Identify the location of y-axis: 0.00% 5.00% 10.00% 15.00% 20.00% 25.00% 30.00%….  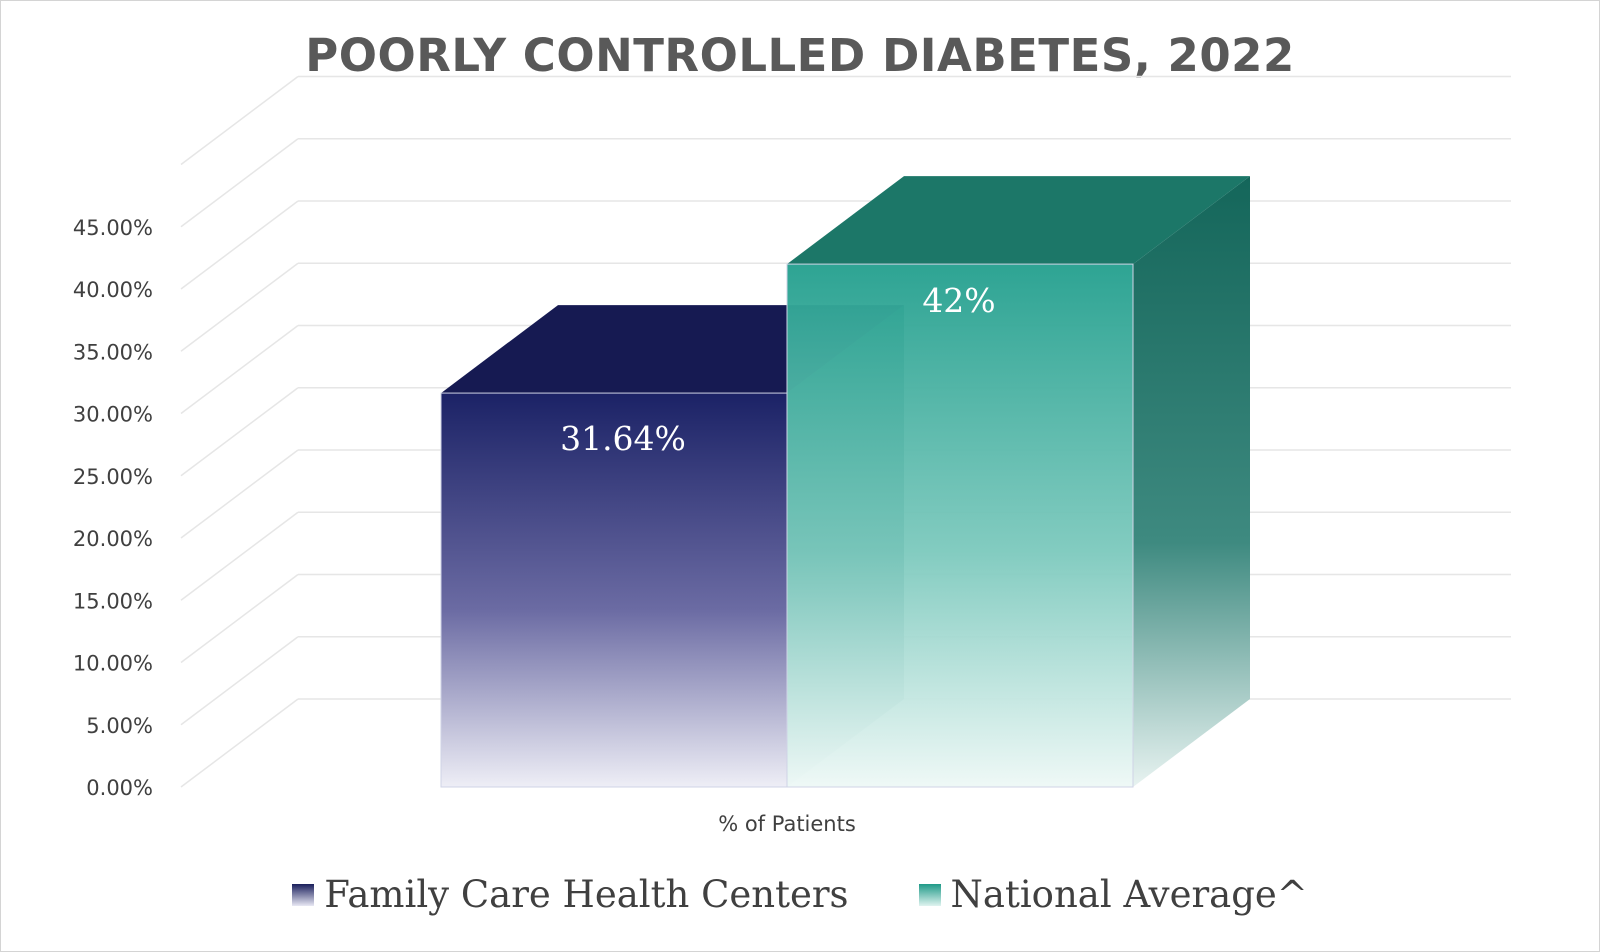
(113, 508).